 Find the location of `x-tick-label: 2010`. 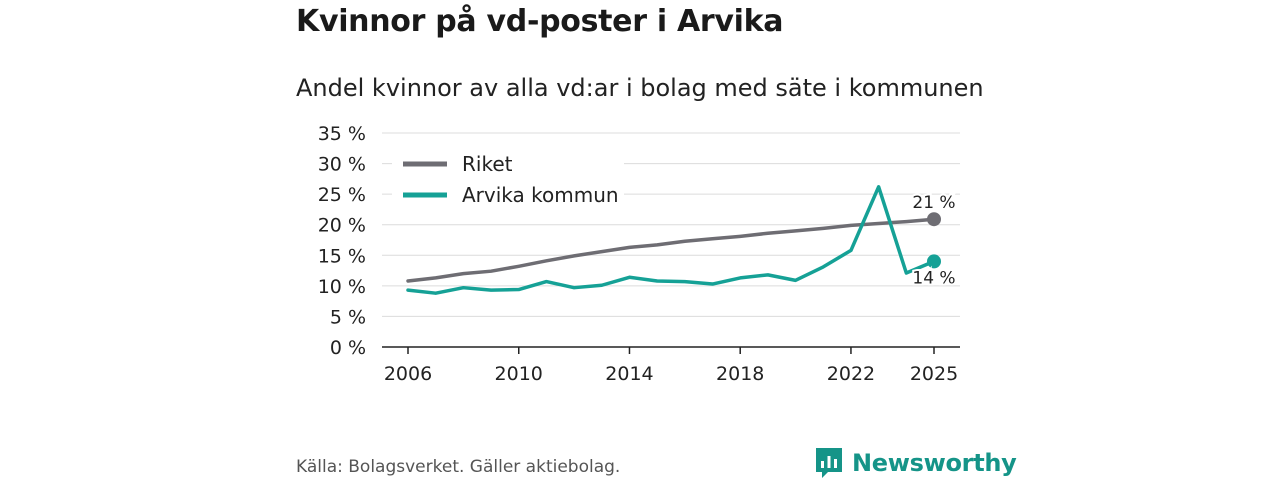

x-tick-label: 2010 is located at coordinates (519, 374).